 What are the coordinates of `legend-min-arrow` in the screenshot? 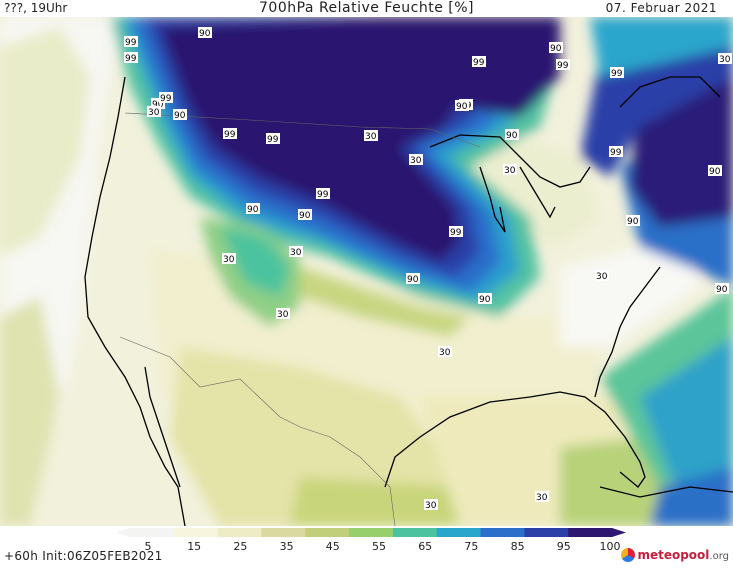 It's located at (123, 532).